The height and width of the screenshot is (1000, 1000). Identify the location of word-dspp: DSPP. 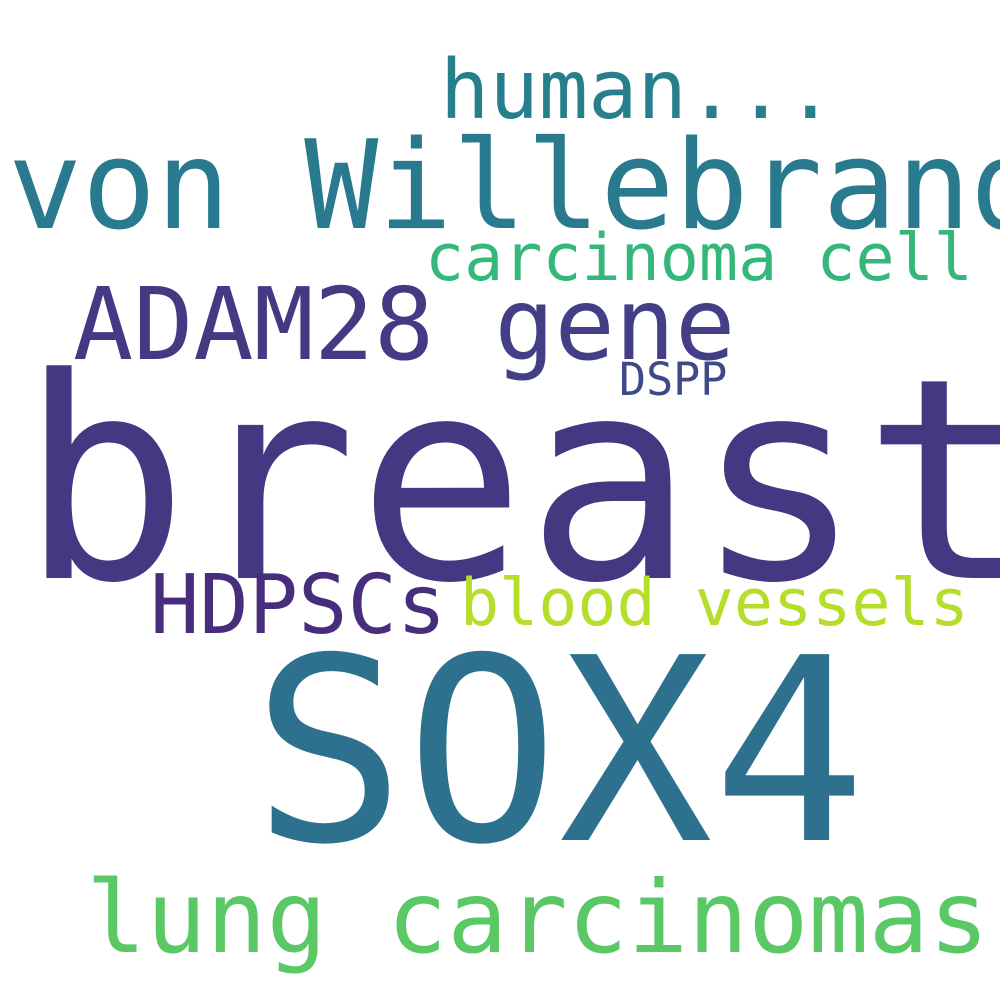
(673, 379).